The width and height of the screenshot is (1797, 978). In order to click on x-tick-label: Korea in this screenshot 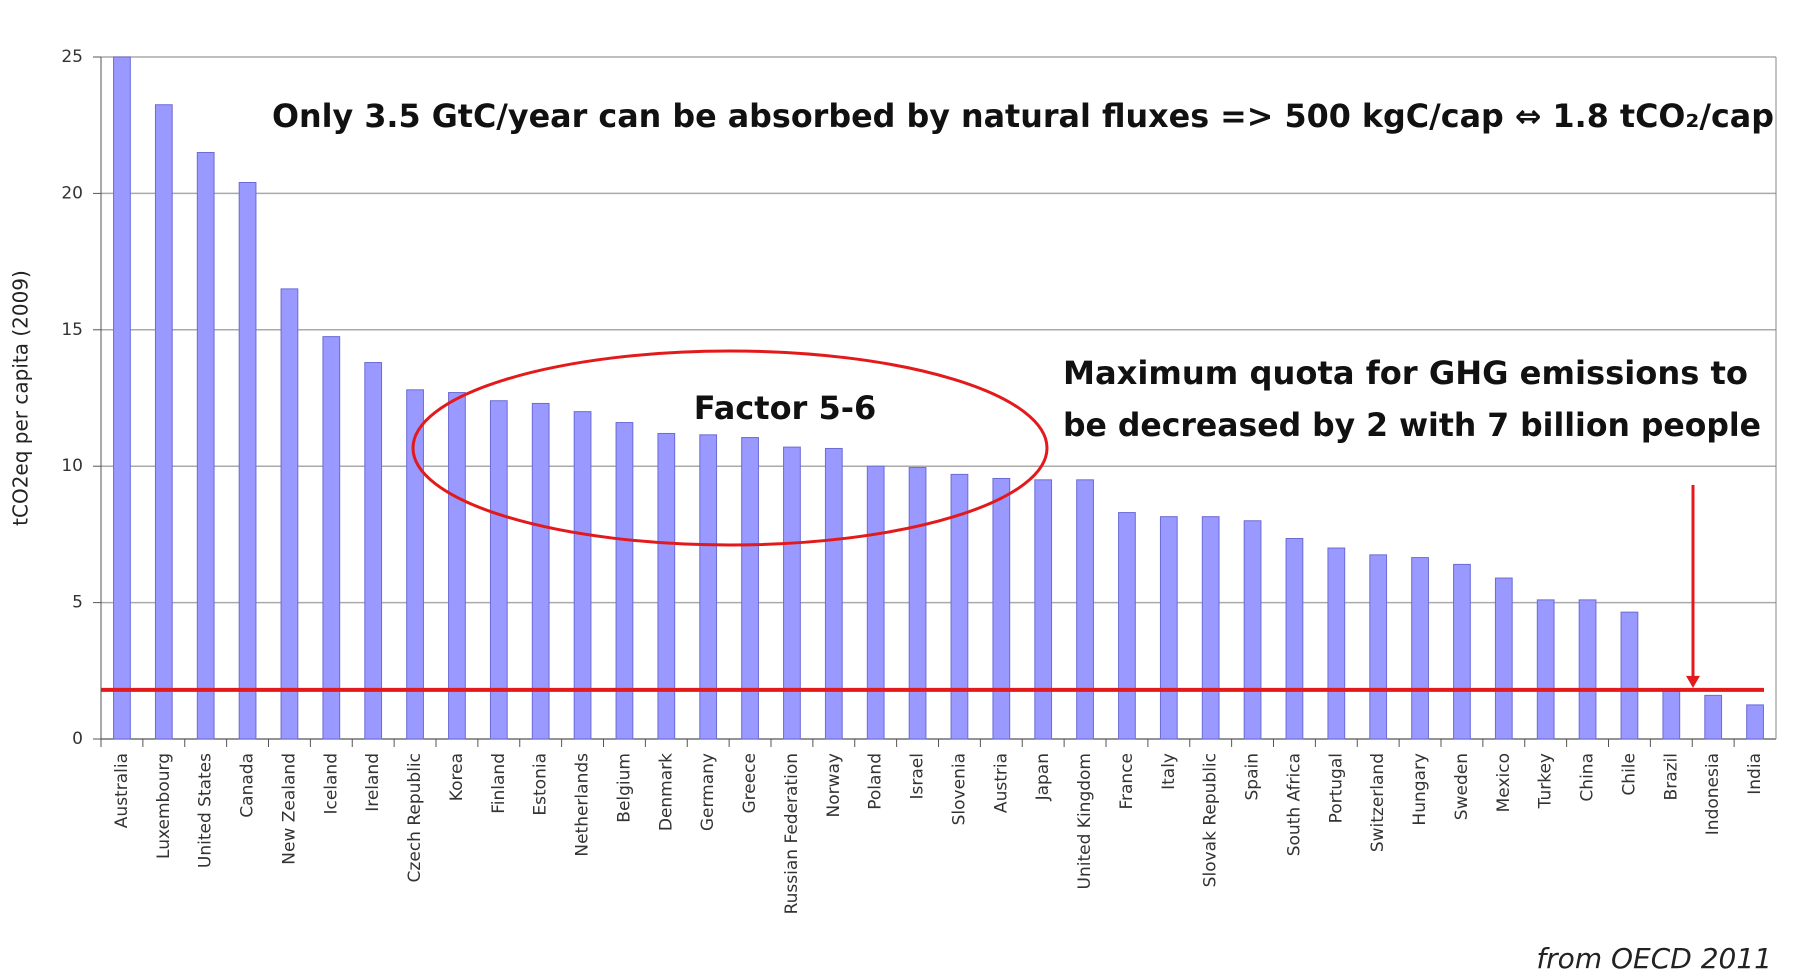, I will do `click(457, 777)`.